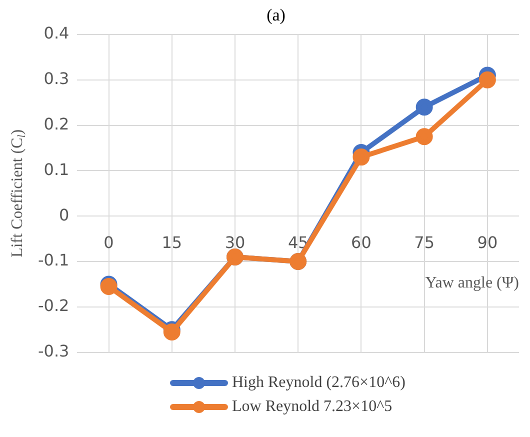 This screenshot has width=530, height=437. Describe the element at coordinates (172, 242) in the screenshot. I see `x-tick-label: 15` at that location.